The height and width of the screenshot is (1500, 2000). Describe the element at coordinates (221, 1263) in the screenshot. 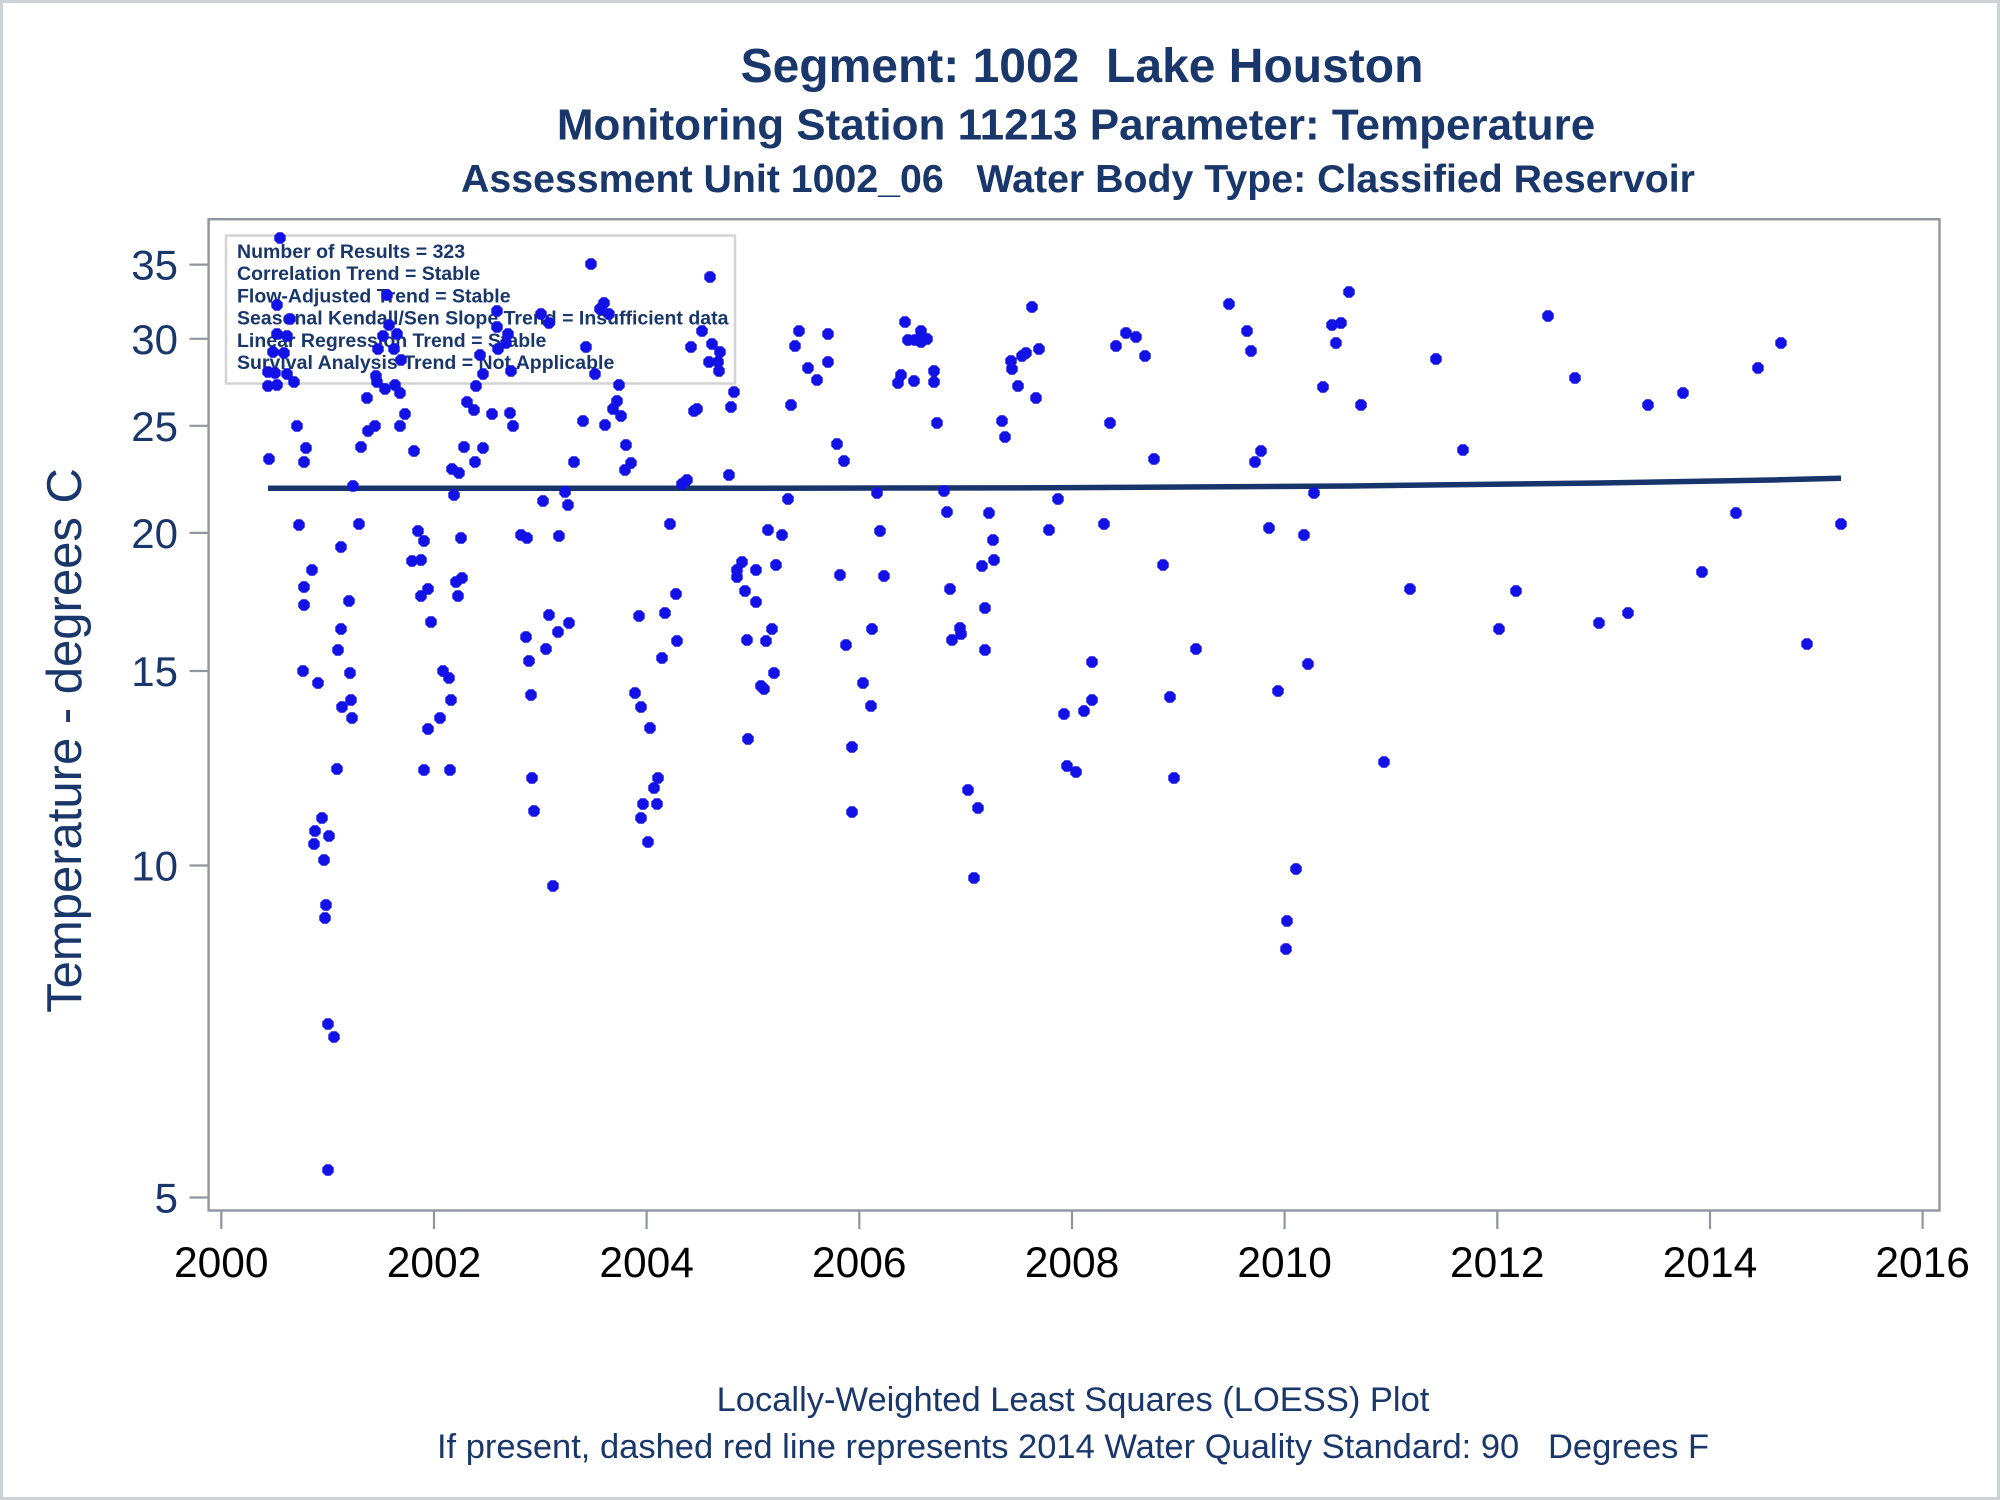

I see `svg-text: 2000` at that location.